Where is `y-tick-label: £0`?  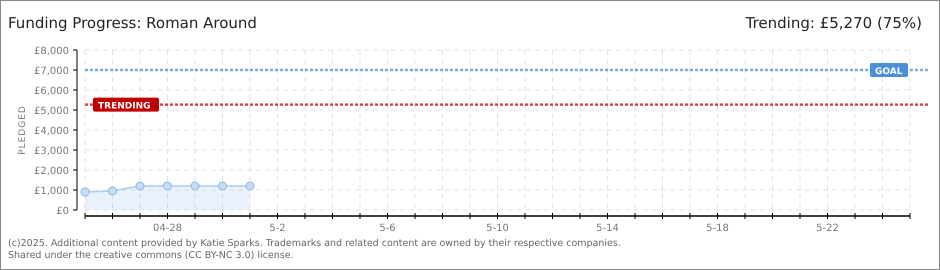 y-tick-label: £0 is located at coordinates (62, 211).